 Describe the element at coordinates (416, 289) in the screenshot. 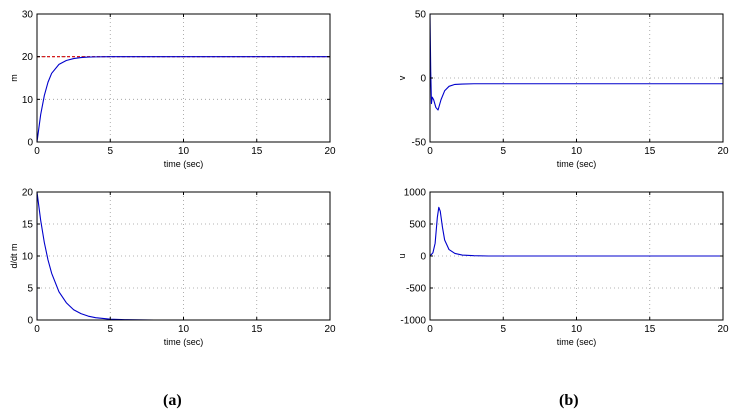

I see `y-tick-label: -500` at that location.